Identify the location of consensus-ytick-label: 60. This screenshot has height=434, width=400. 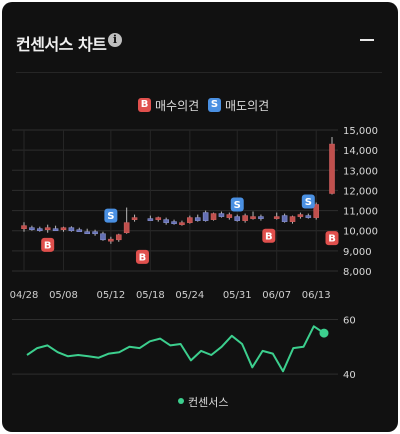
(349, 320).